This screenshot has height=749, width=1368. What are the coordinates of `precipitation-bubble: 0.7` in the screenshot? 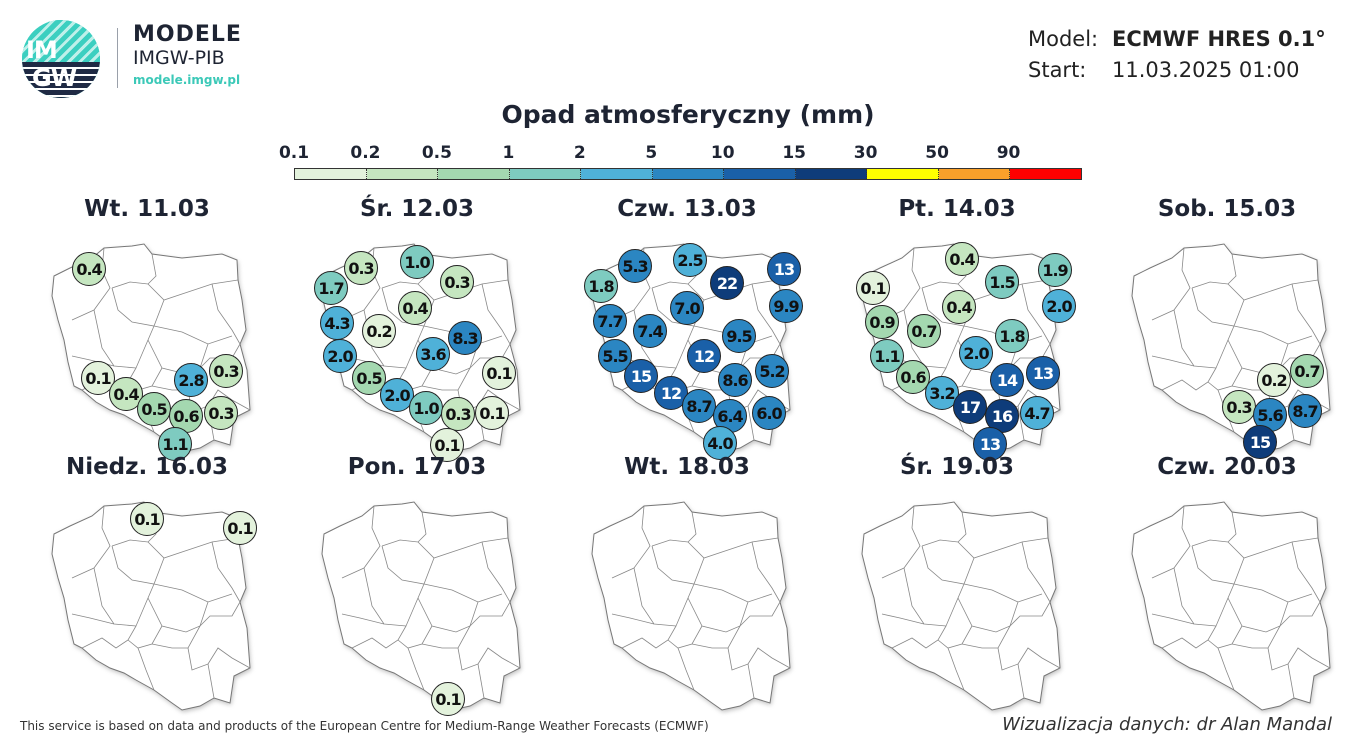 It's located at (1307, 371).